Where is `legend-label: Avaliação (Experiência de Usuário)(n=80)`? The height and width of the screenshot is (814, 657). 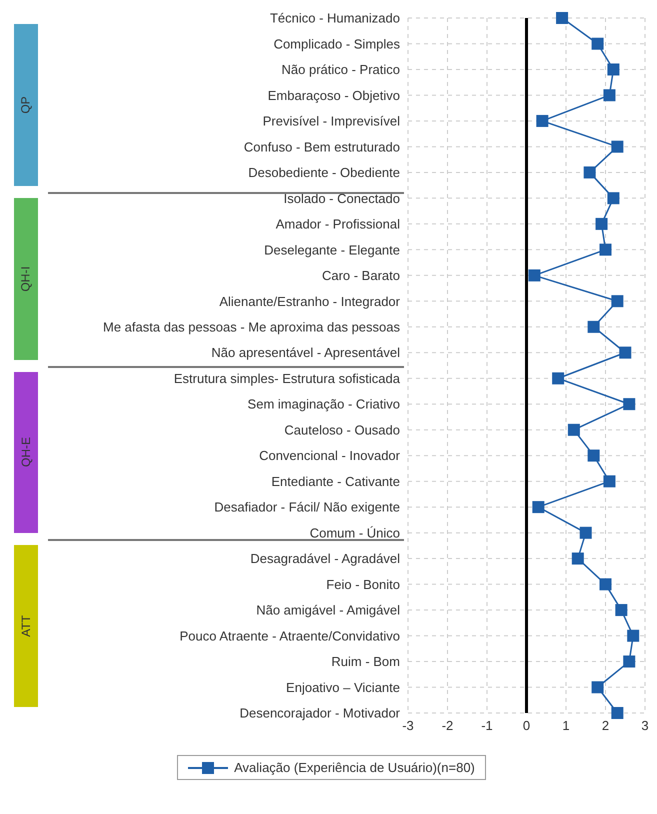
legend-label: Avaliação (Experiência de Usuário)(n=80) is located at coordinates (354, 767).